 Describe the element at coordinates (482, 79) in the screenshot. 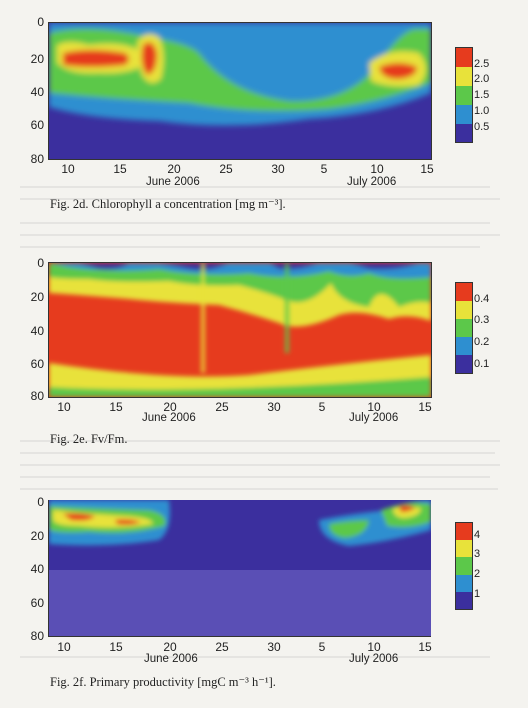

I see `colorbar-tick: 2.0` at that location.